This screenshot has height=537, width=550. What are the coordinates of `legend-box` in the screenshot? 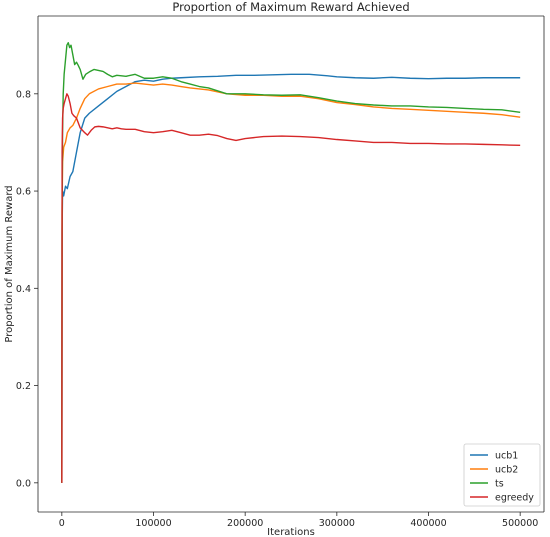 It's located at (502, 475).